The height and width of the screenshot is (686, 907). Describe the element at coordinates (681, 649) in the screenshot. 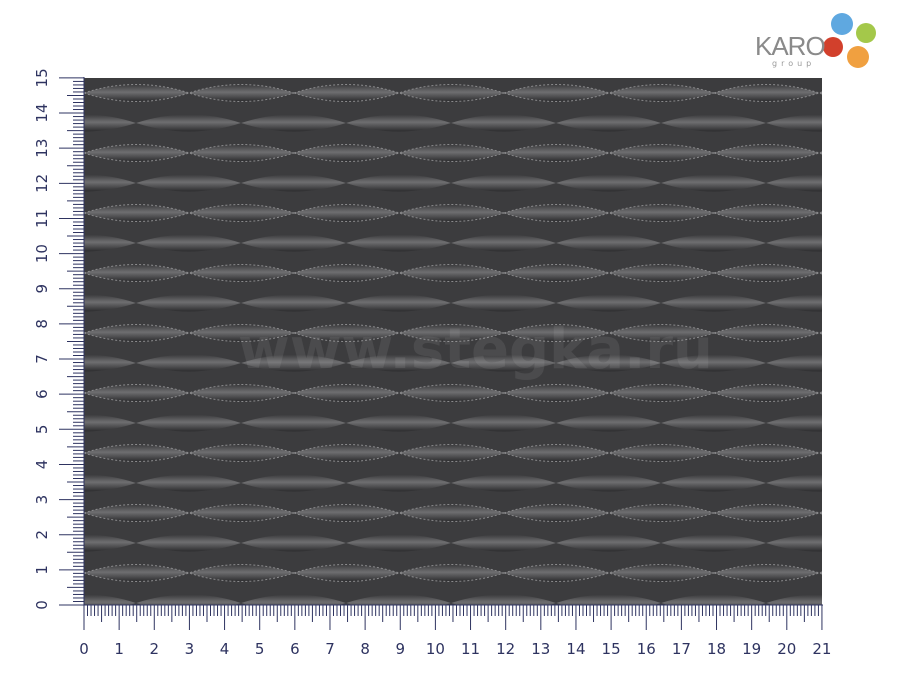

I see `ruler-x-label: 17` at that location.